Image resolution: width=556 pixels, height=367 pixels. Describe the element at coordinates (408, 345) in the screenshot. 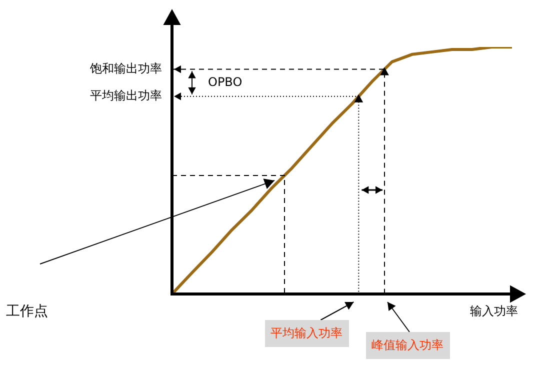

I see `text: 峰值输入功率` at that location.